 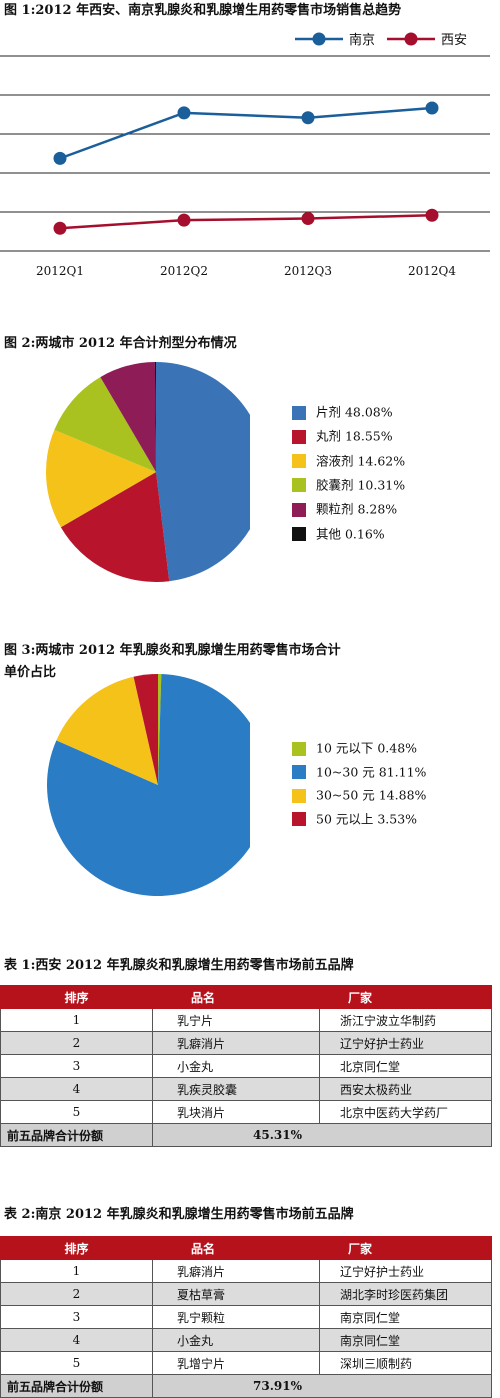 I want to click on legend-label: 30~50 元 14.88%, so click(x=371, y=795).